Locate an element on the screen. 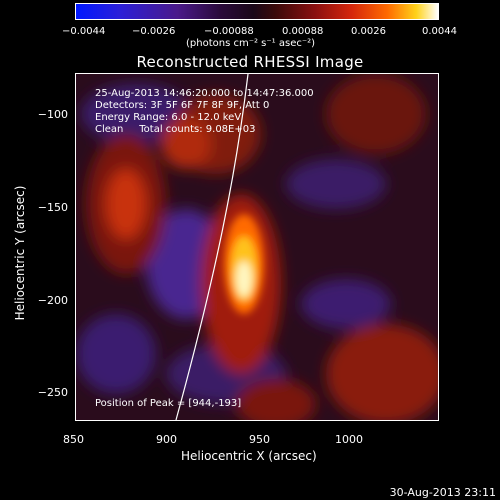 This screenshot has height=500, width=500. colorbar-tick-label: 0.0026 is located at coordinates (368, 31).